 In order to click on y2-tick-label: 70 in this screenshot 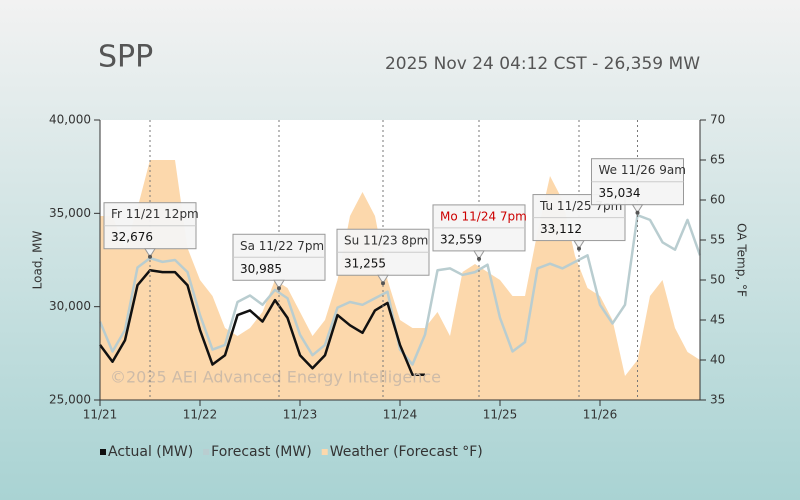, I will do `click(717, 120)`.